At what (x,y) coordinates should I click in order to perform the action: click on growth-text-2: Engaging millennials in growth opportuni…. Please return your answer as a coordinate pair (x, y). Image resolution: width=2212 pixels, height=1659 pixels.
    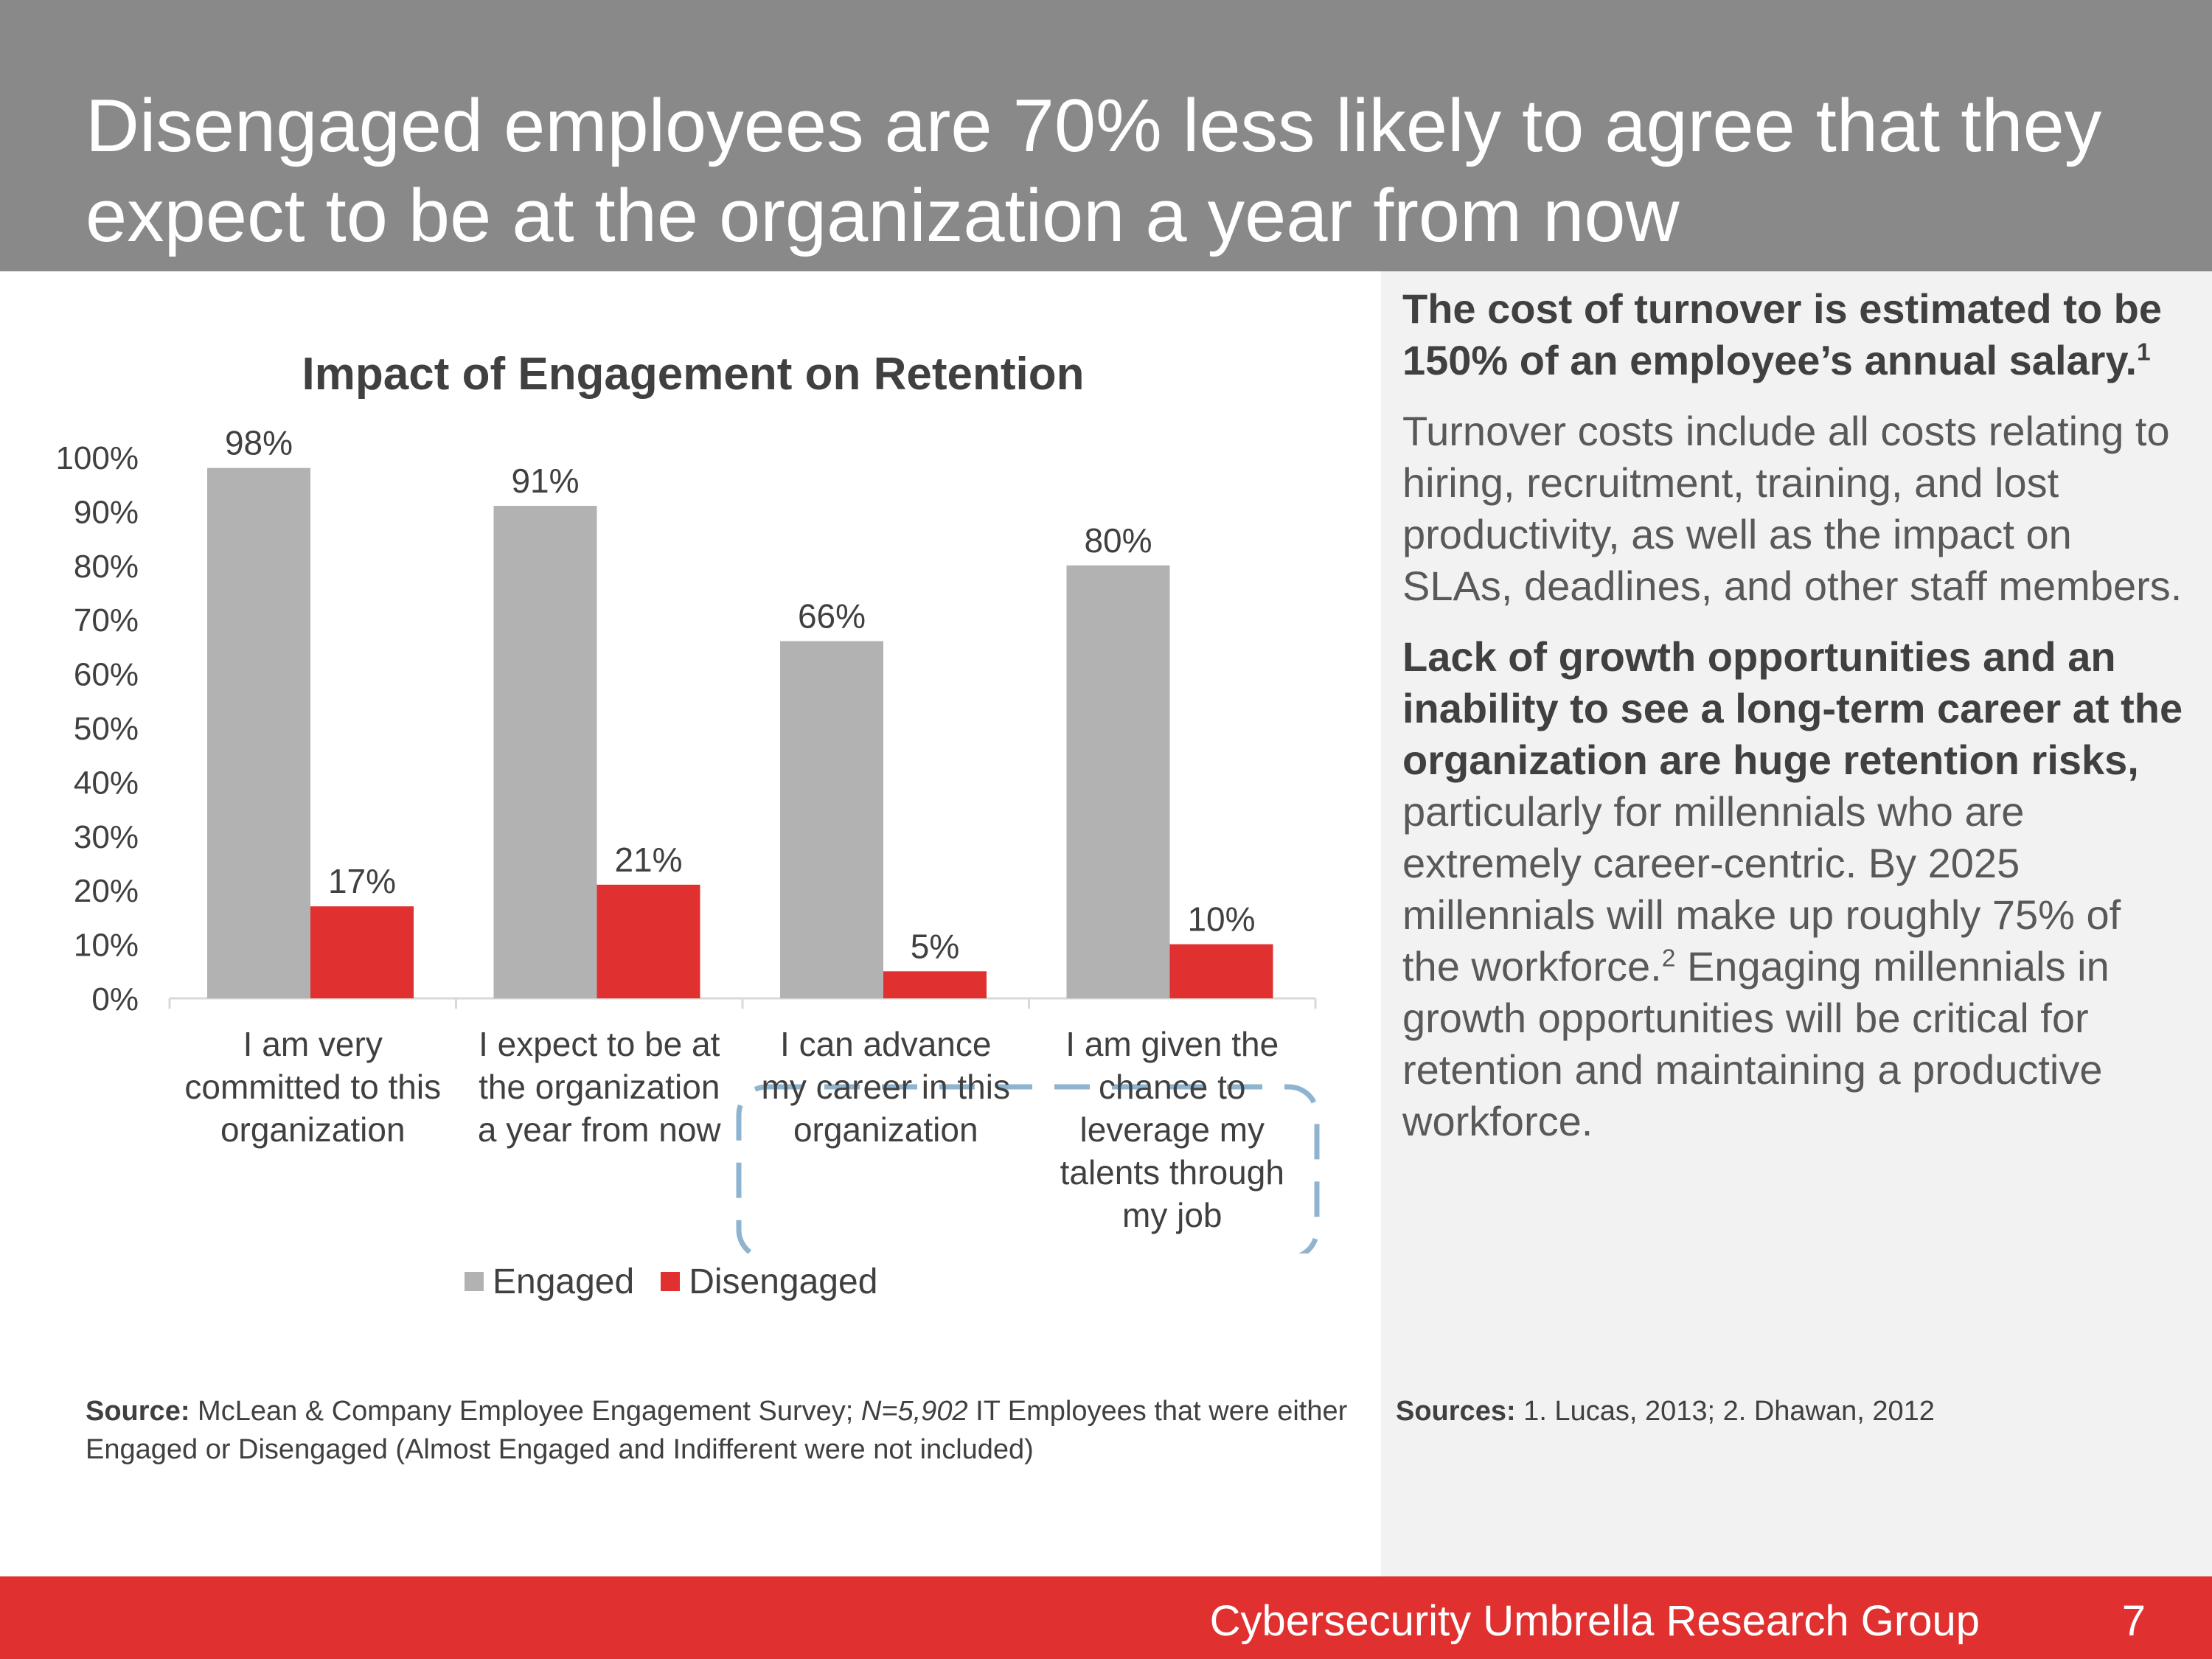
    Looking at the image, I should click on (1756, 1043).